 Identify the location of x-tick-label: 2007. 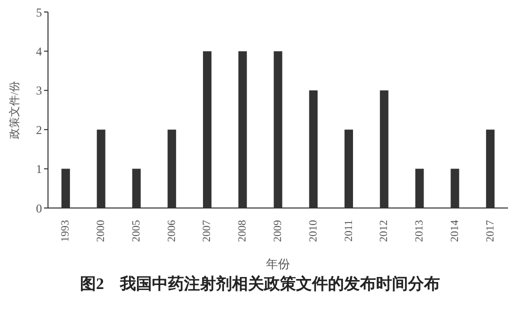
(207, 231).